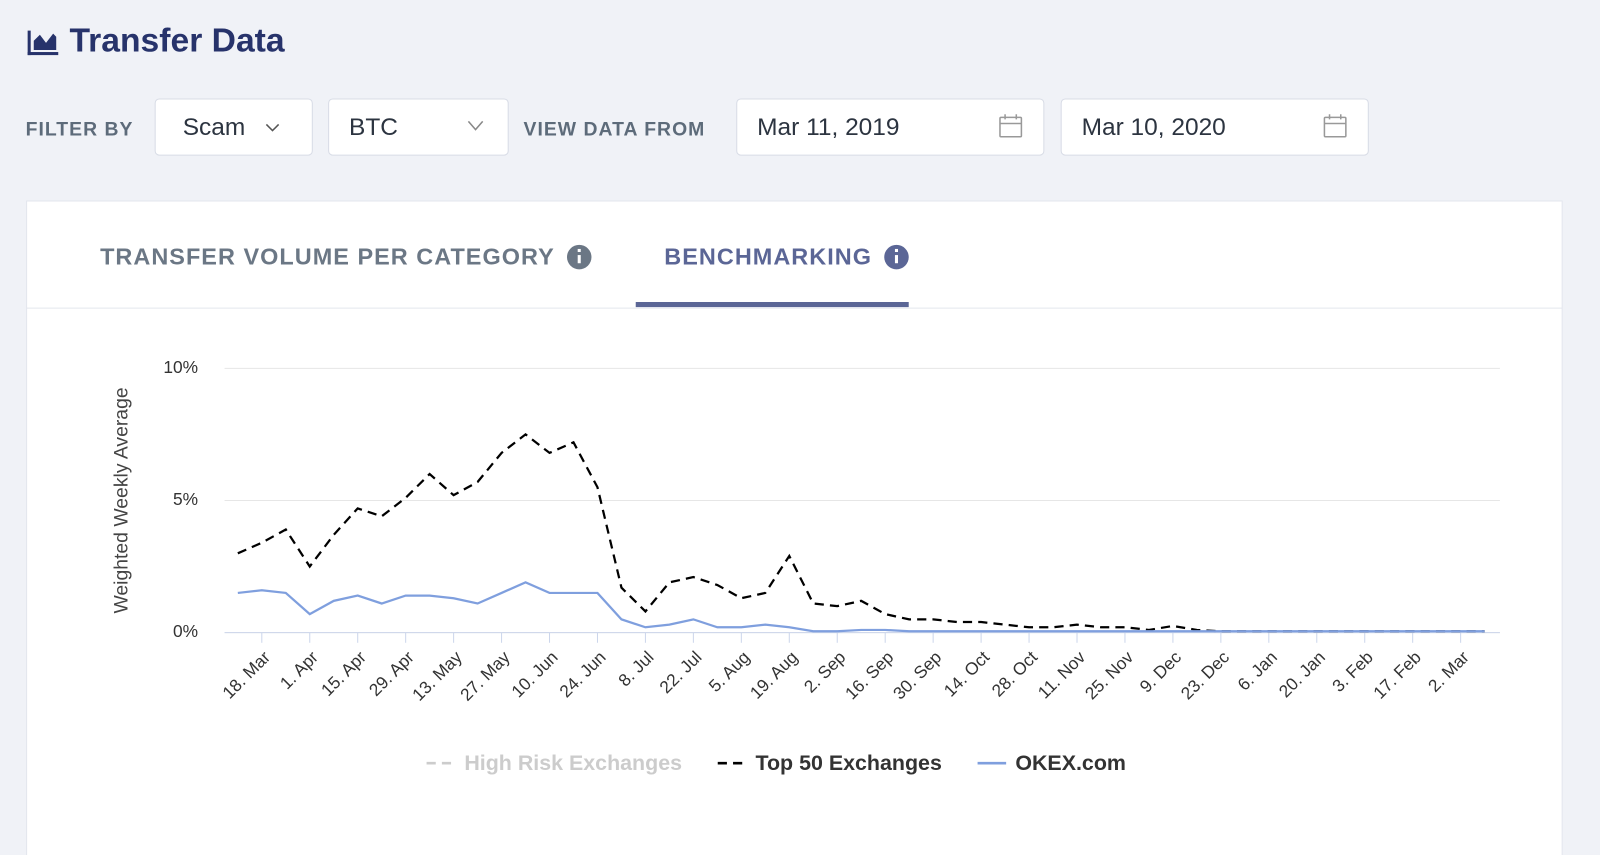  I want to click on tab-label: TRANSFER VOLUME PER CATEGORY, so click(327, 256).